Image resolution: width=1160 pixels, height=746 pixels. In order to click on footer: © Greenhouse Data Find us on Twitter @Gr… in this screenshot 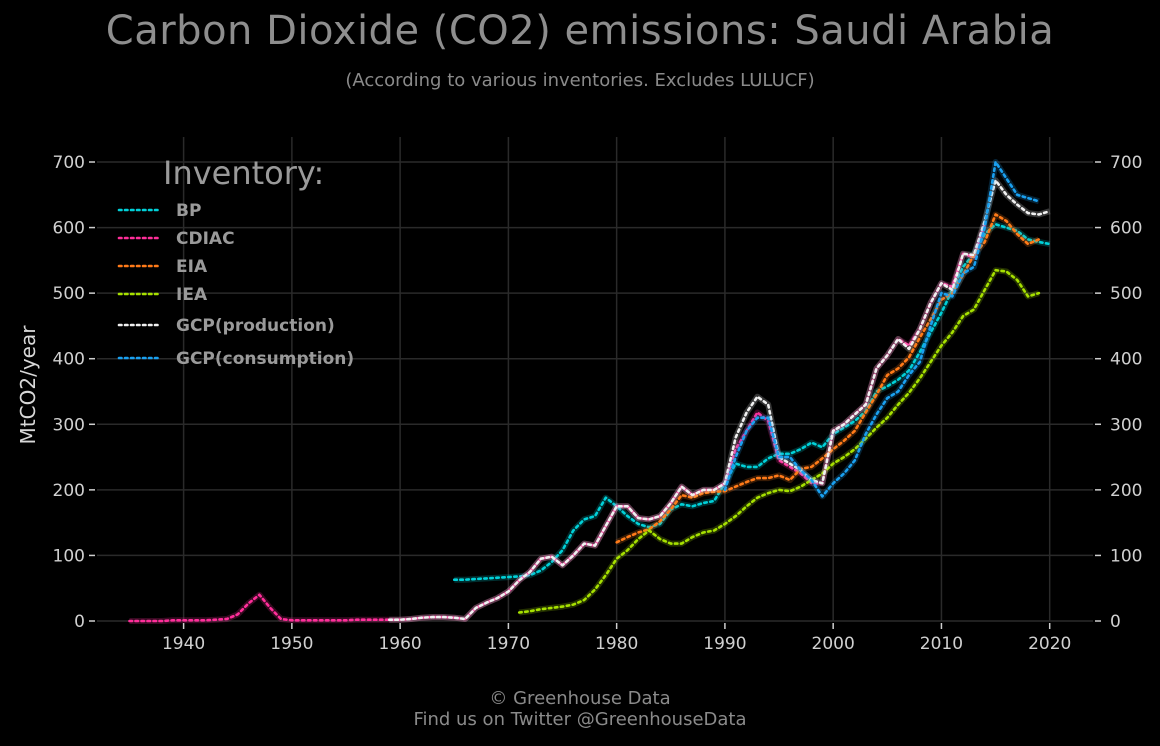, I will do `click(580, 709)`.